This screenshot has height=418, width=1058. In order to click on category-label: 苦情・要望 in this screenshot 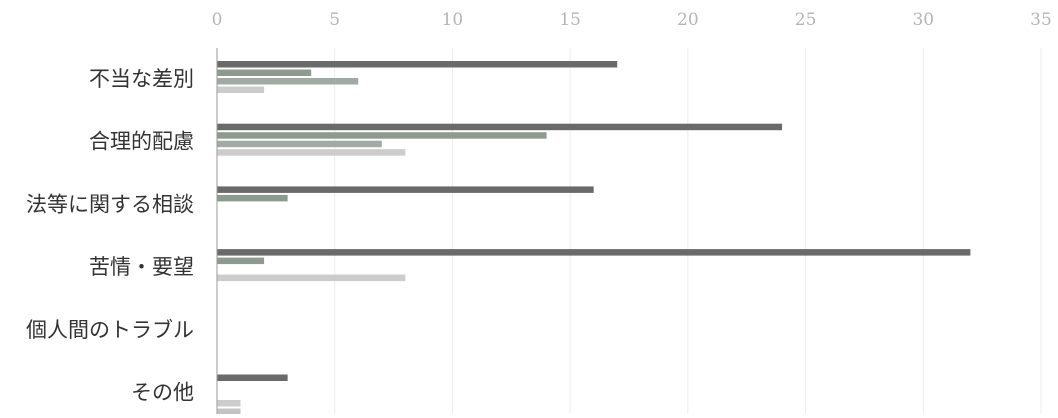, I will do `click(141, 267)`.